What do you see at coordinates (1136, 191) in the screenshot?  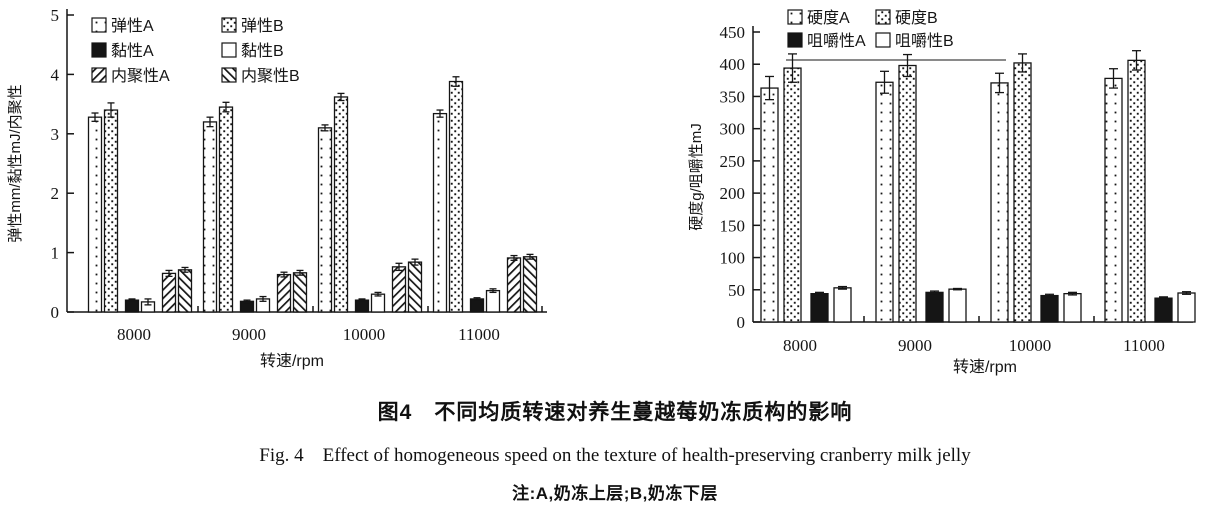 I see `bar-硬度B-11000` at bounding box center [1136, 191].